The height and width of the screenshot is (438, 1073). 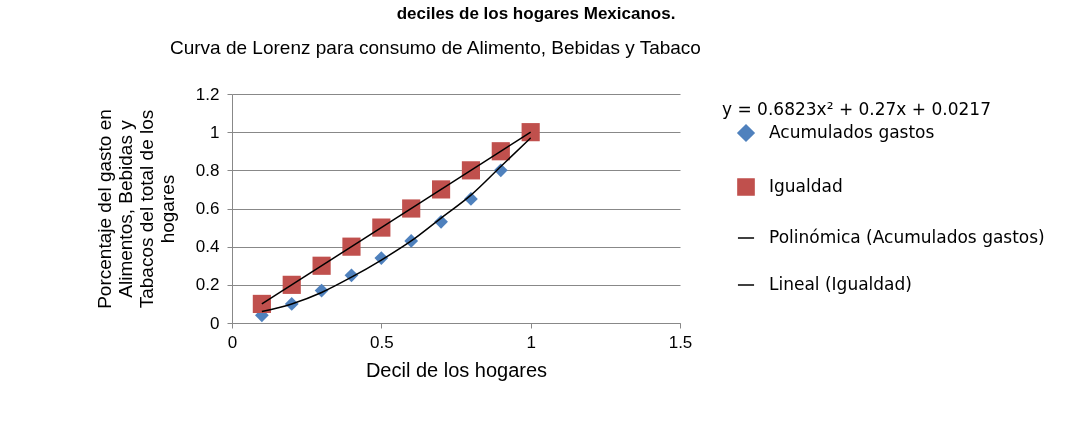 I want to click on x-tick-label: 0, so click(x=232, y=342).